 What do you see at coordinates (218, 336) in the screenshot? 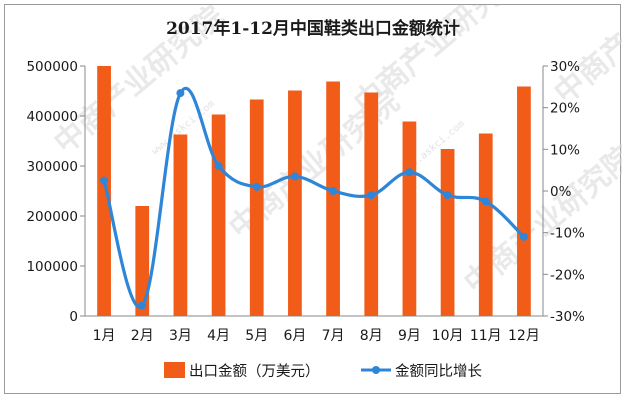
I see `x-axis-tick-label: 4月` at bounding box center [218, 336].